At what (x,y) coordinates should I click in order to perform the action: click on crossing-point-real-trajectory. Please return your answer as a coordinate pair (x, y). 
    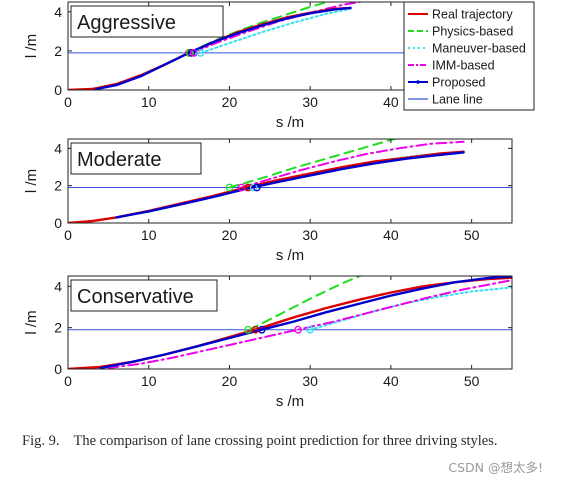
    Looking at the image, I should click on (248, 187).